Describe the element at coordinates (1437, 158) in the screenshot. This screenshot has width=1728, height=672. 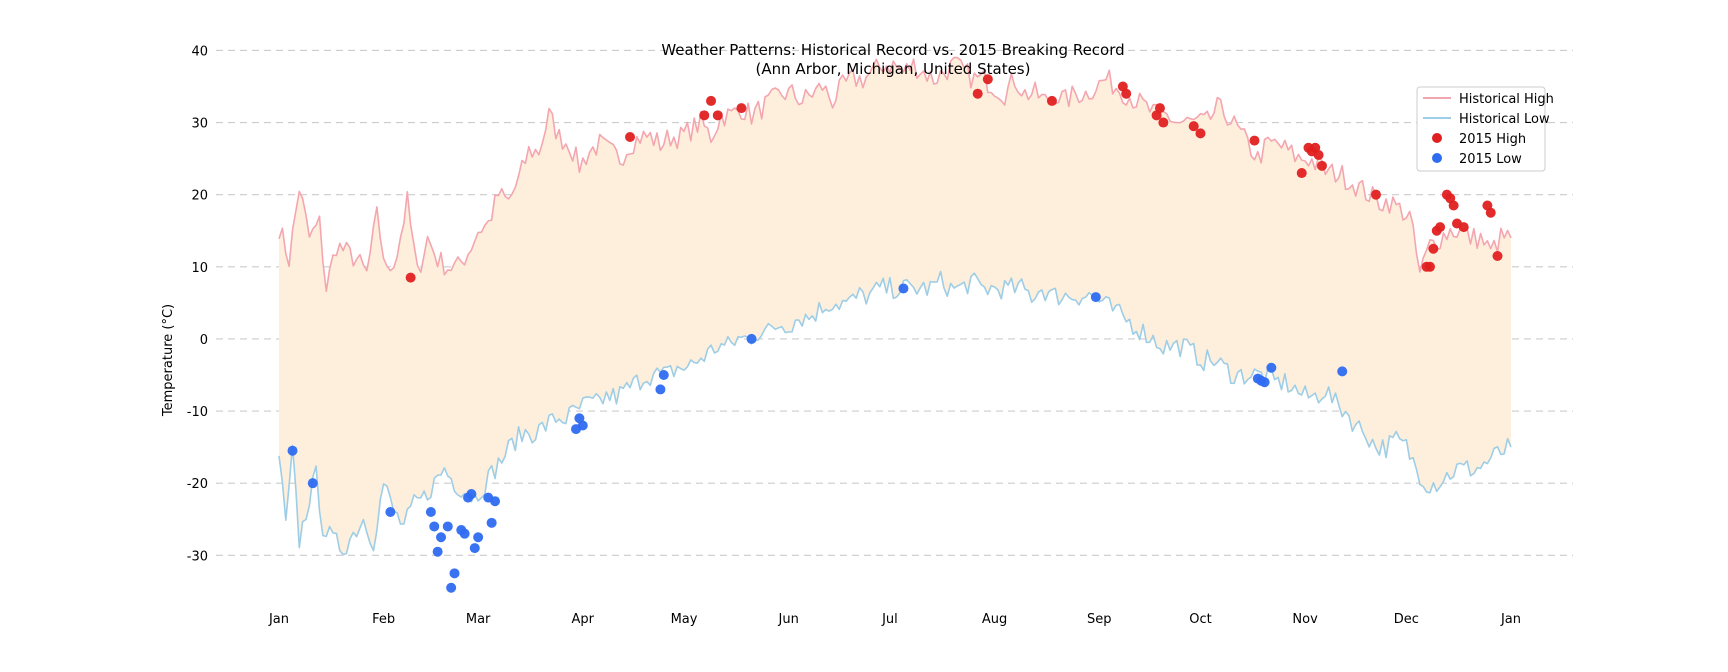
I see `legend-2015-low-swatch` at that location.